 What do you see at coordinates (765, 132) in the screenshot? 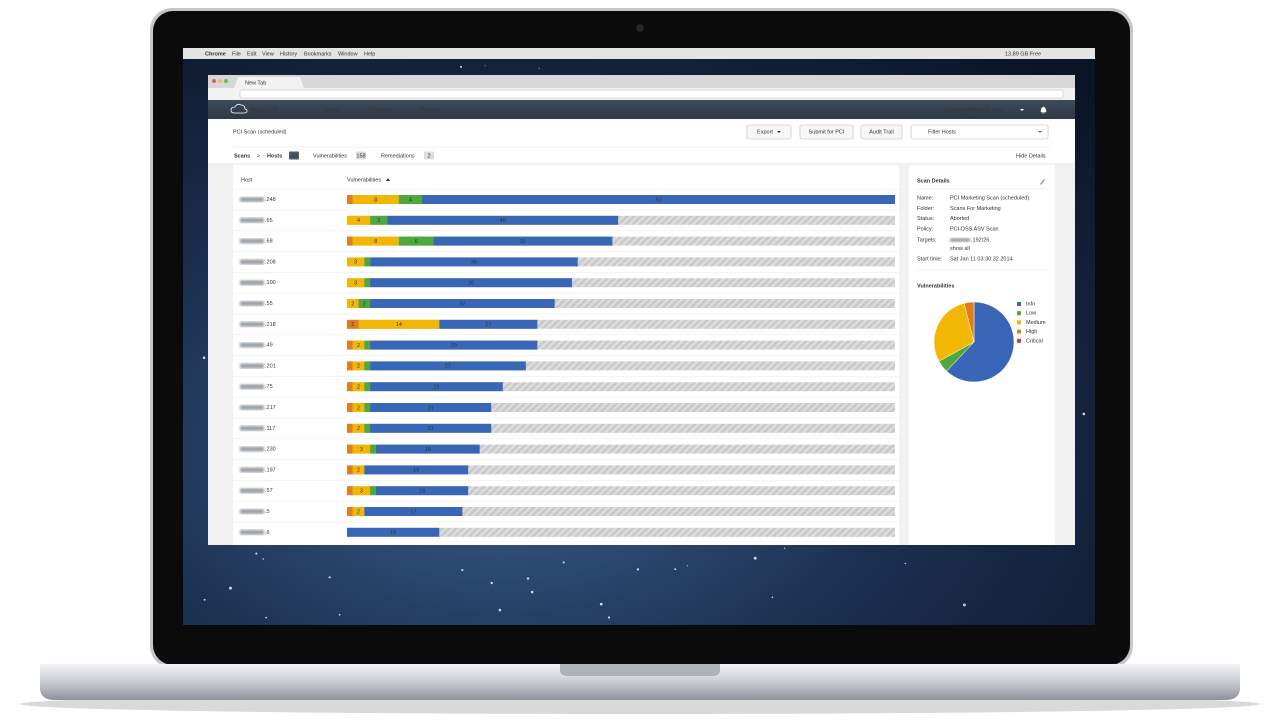
I see `button-label: Export` at bounding box center [765, 132].